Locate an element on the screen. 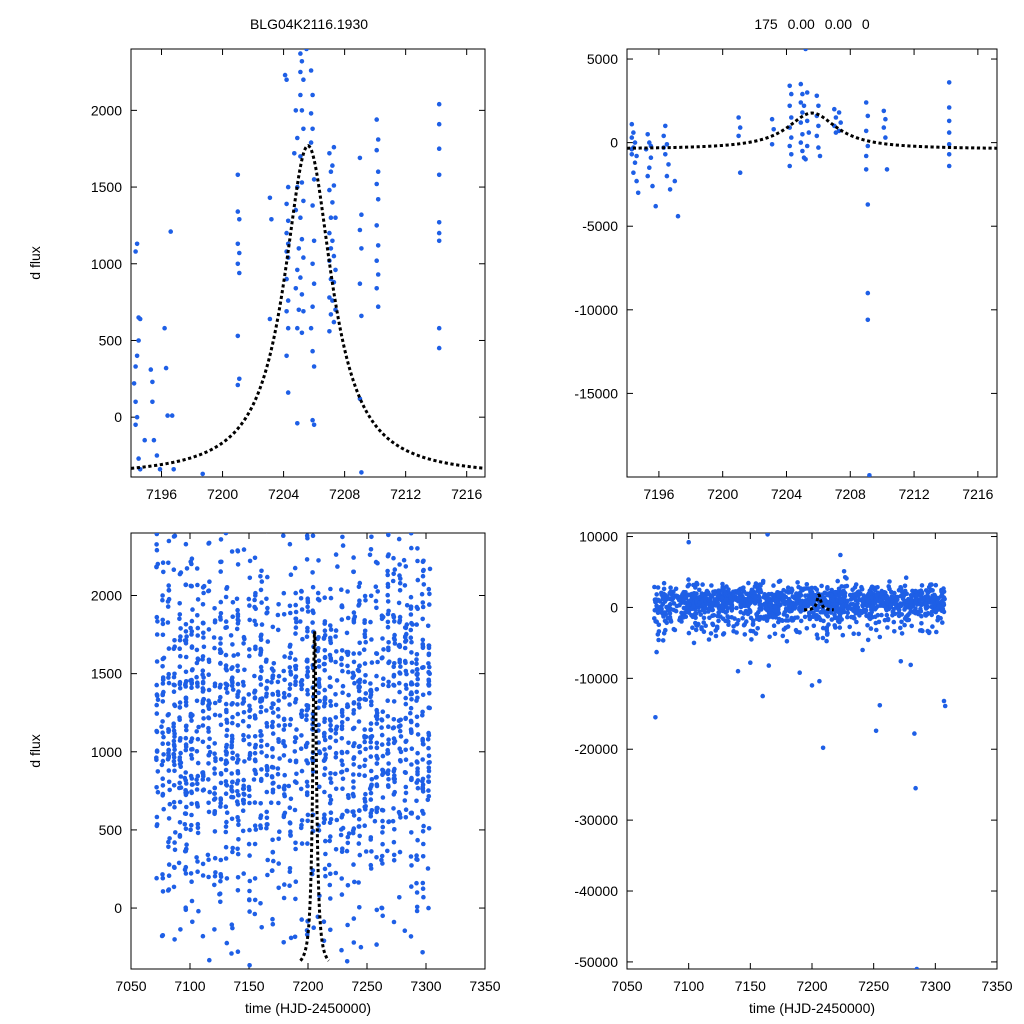 The image size is (1024, 1024). model-curve is located at coordinates (308, 307).